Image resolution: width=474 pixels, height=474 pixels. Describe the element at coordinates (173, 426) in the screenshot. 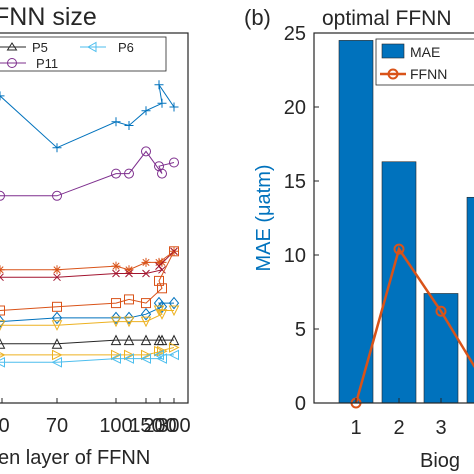

I see `panel-a-x-tick-label: 300` at that location.